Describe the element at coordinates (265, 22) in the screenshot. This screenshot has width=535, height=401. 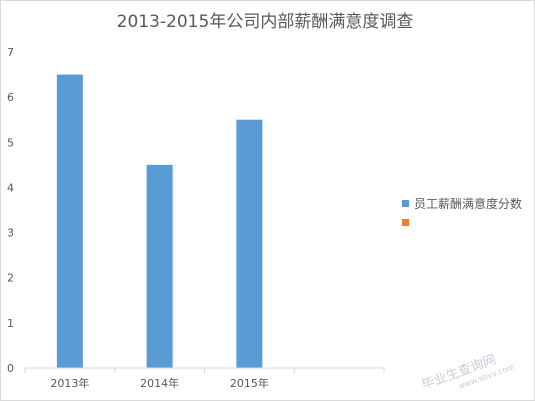
I see `chart-title: 2013-2015年公司内部薪酬满意度调查` at that location.